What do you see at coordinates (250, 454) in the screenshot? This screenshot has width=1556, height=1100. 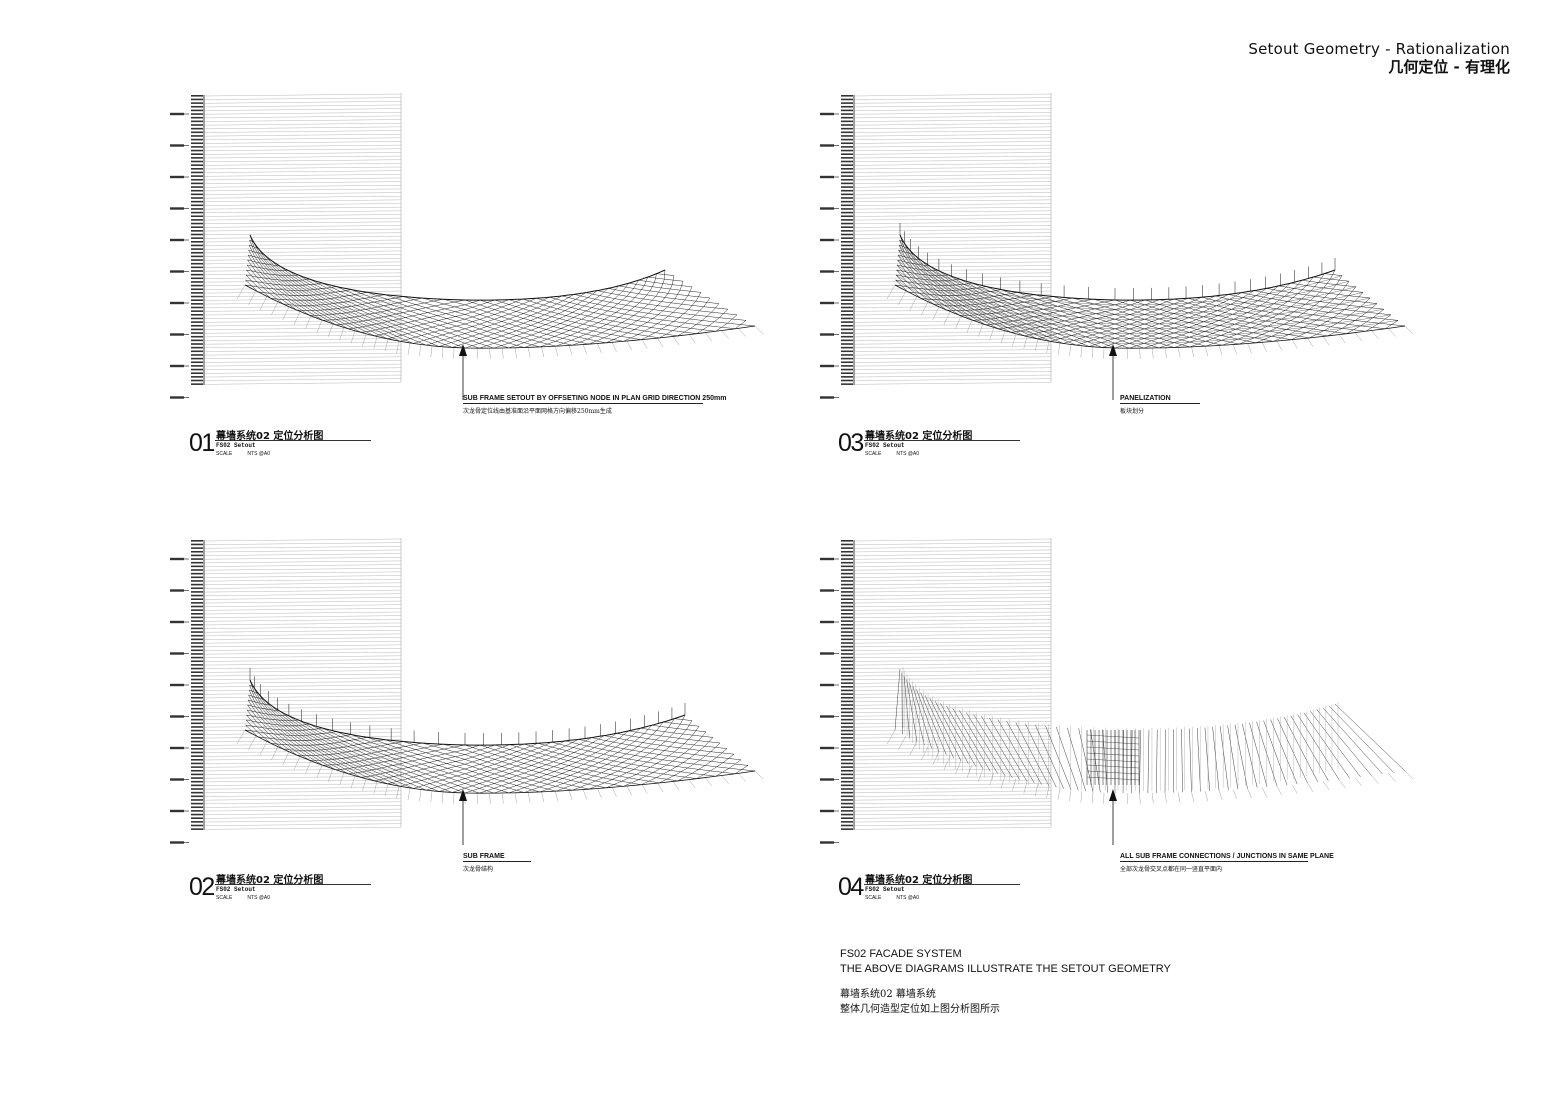 I see `scale-note: SCALE NTS @A0` at bounding box center [250, 454].